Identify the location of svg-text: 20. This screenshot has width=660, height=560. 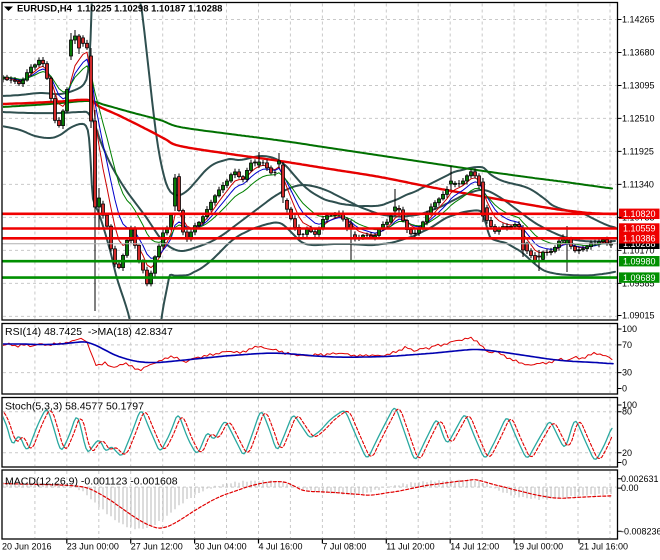
(627, 453).